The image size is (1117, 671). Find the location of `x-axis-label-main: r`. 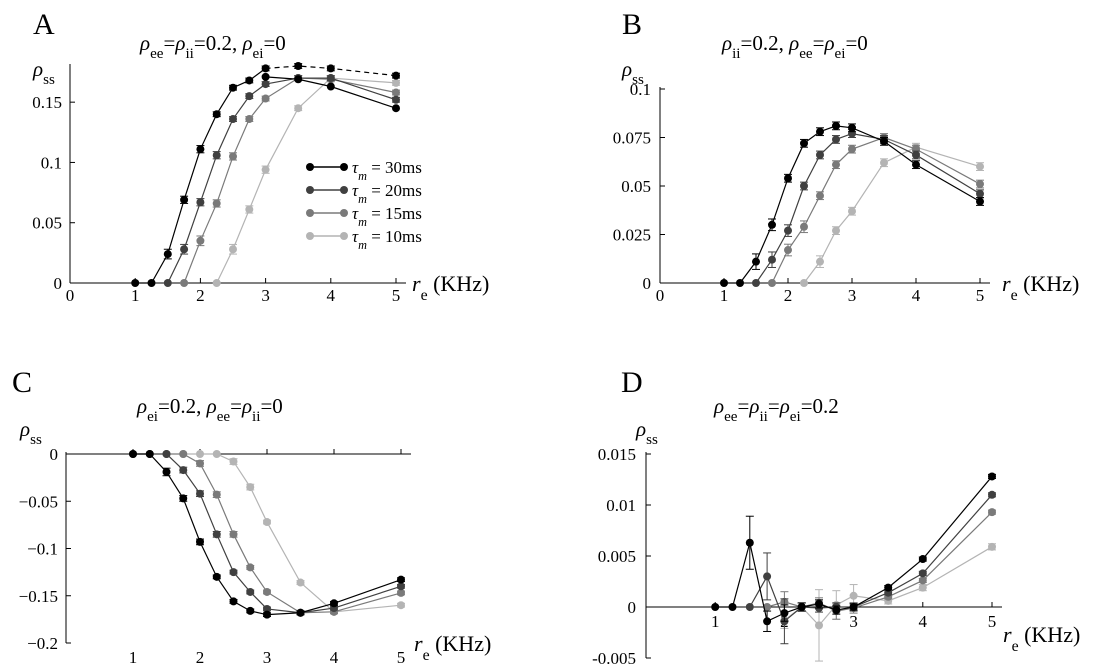

x-axis-label-main: r is located at coordinates (1007, 634).